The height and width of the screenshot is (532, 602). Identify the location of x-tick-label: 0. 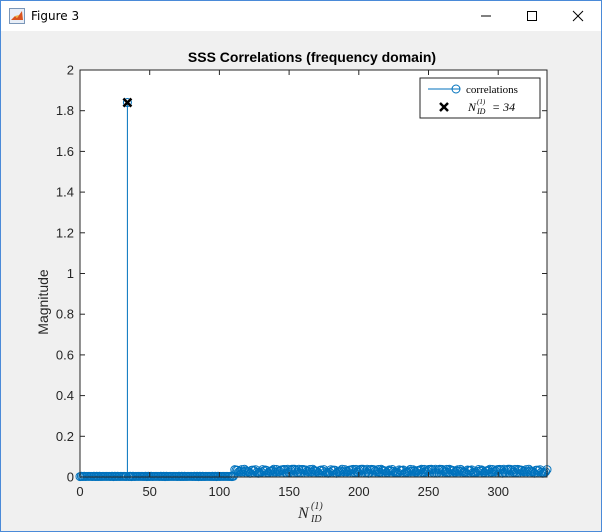
(79, 491).